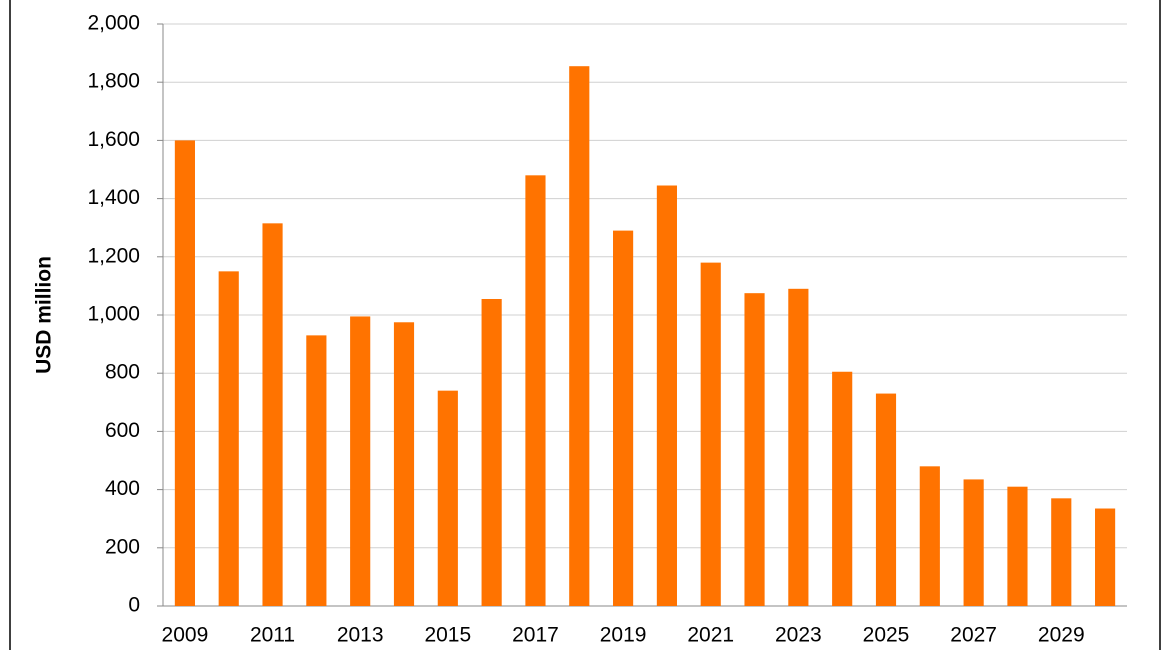 Image resolution: width=1170 pixels, height=650 pixels. I want to click on x-tick-label: 2015, so click(447, 635).